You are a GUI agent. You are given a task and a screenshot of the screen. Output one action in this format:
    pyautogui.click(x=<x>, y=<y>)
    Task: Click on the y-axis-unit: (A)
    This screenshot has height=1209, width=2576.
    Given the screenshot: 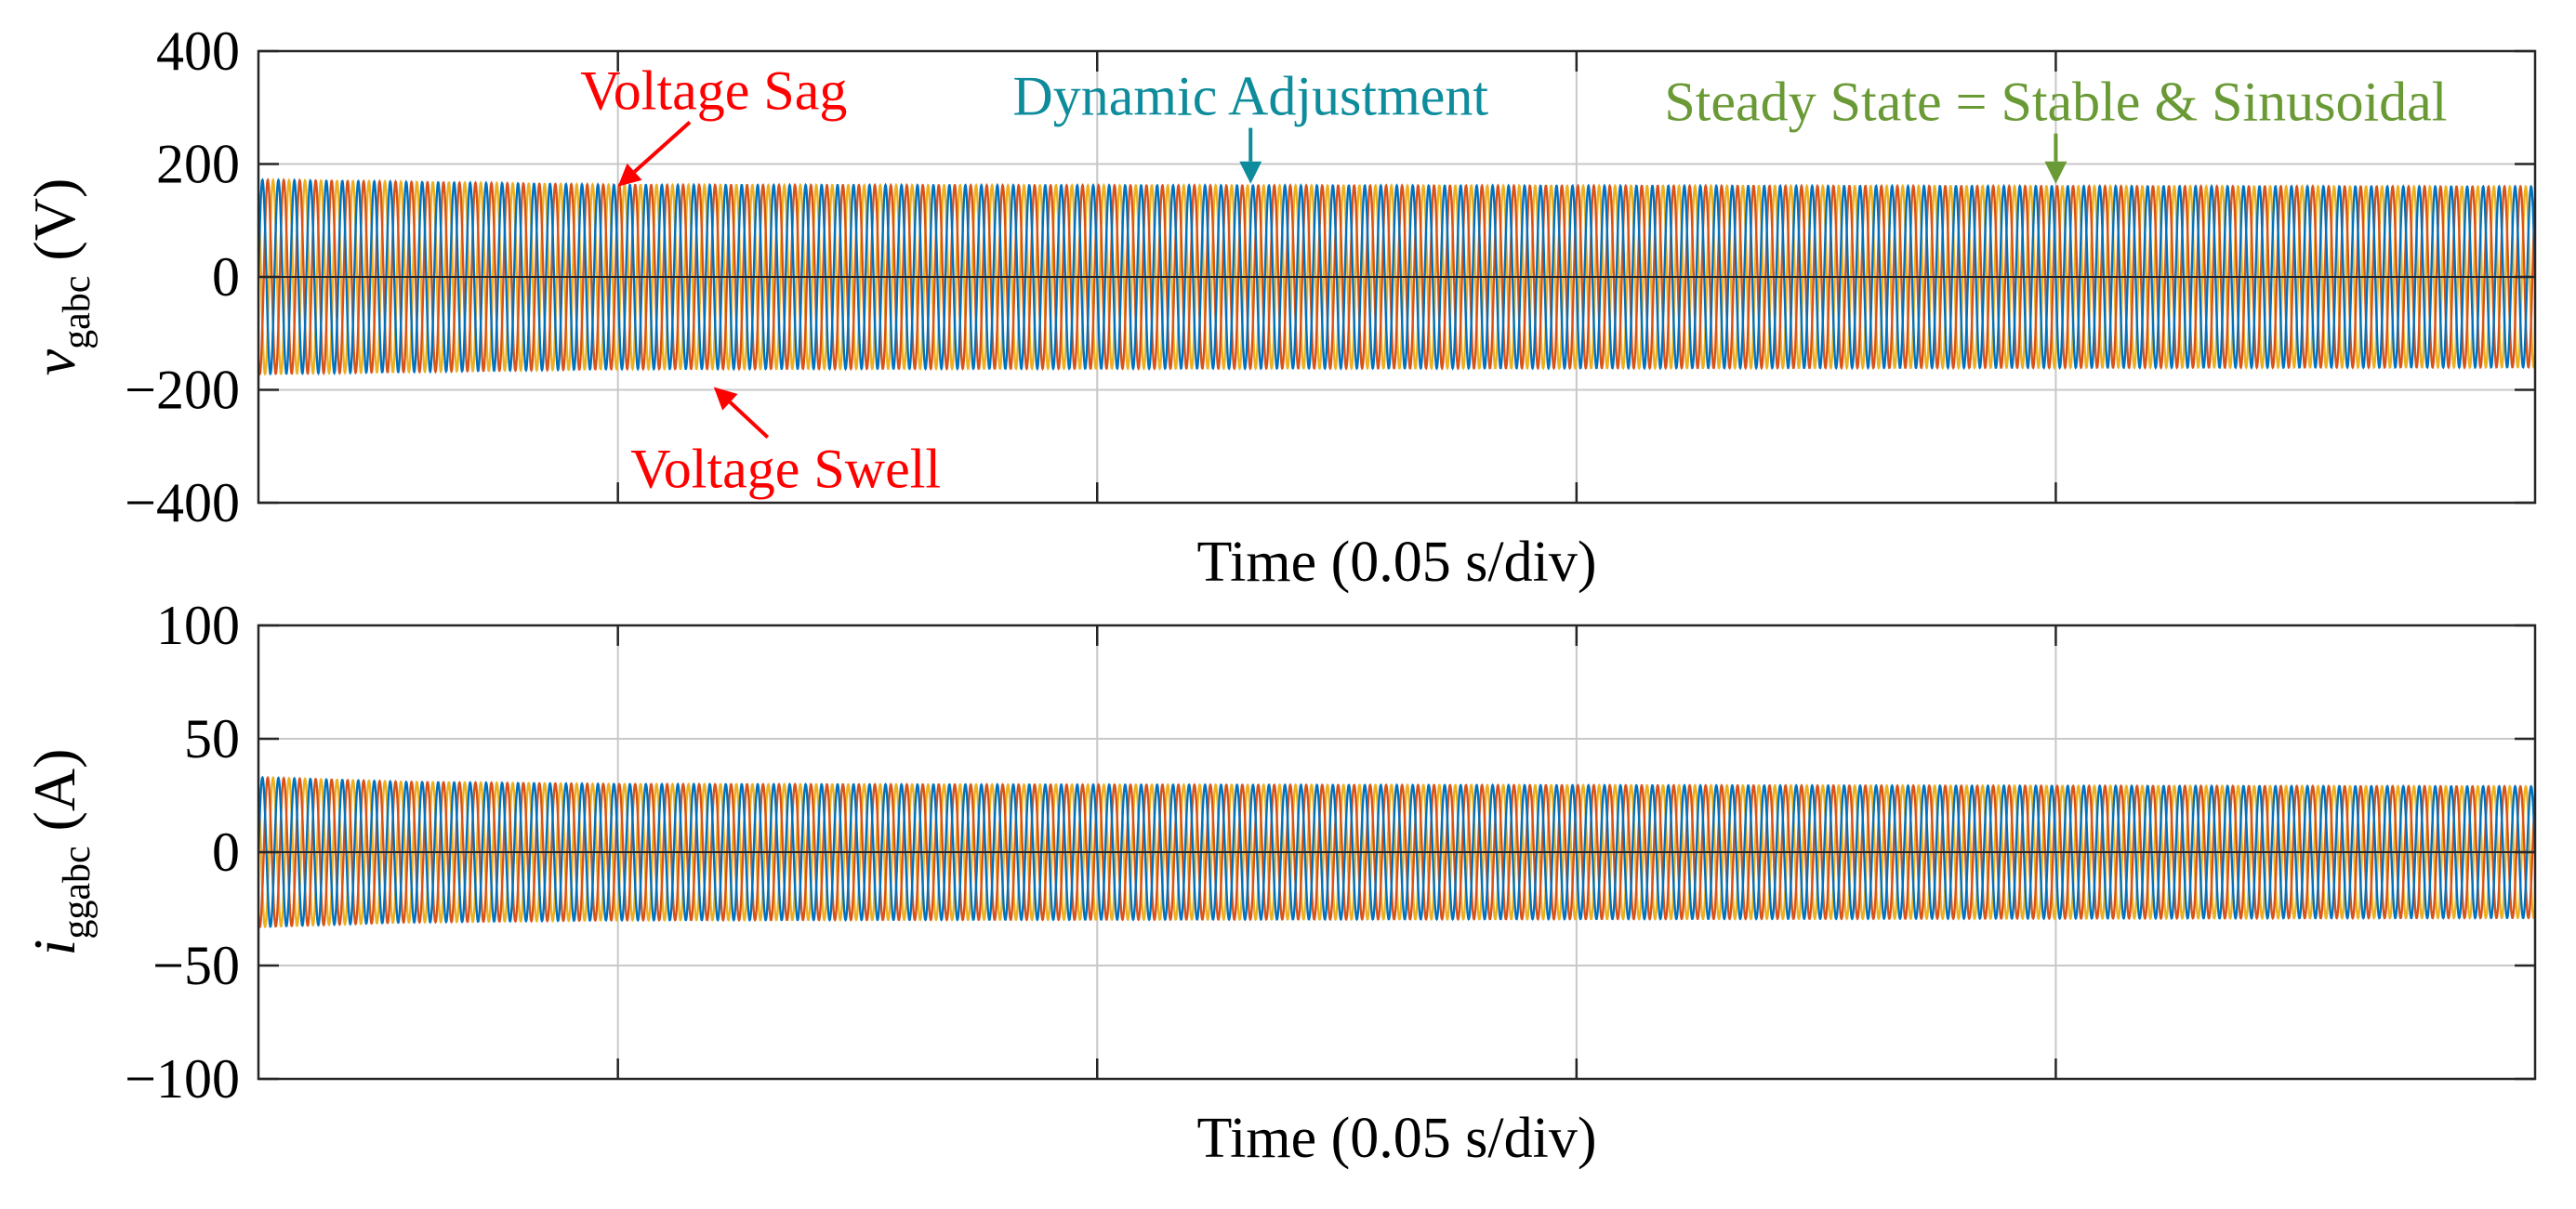 What is the action you would take?
    pyautogui.click(x=54, y=798)
    